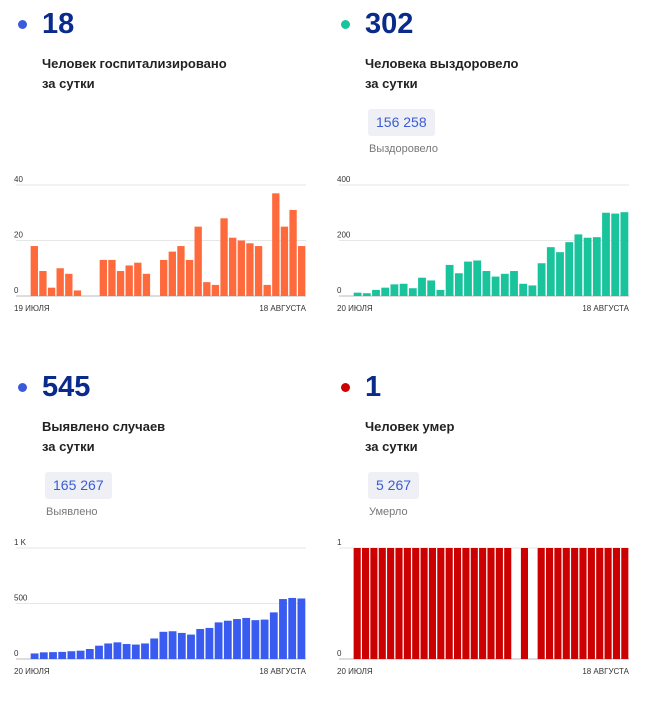  What do you see at coordinates (483, 244) in the screenshot?
I see `recovered-chart: 0 200 400 20 ИЮЛЯ 18 АВГУСТА` at bounding box center [483, 244].